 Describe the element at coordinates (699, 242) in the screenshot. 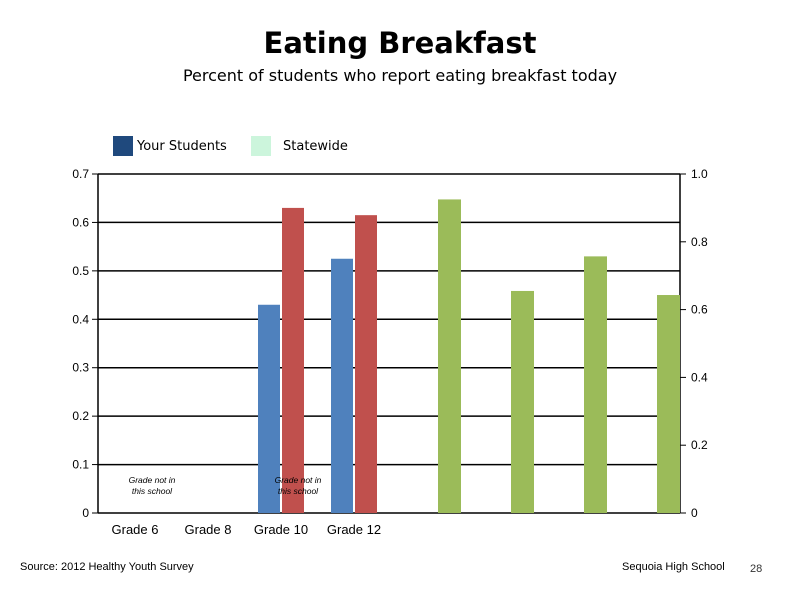

I see `y-tick-label-right: 0.8` at that location.